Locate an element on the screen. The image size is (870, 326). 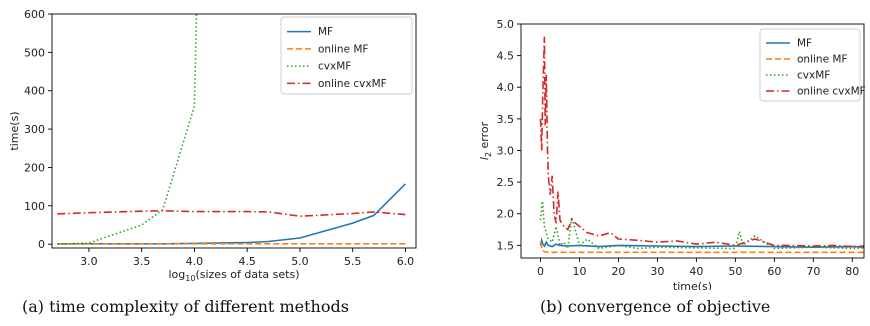
caption-b: (b) convergence of objective is located at coordinates (655, 306).